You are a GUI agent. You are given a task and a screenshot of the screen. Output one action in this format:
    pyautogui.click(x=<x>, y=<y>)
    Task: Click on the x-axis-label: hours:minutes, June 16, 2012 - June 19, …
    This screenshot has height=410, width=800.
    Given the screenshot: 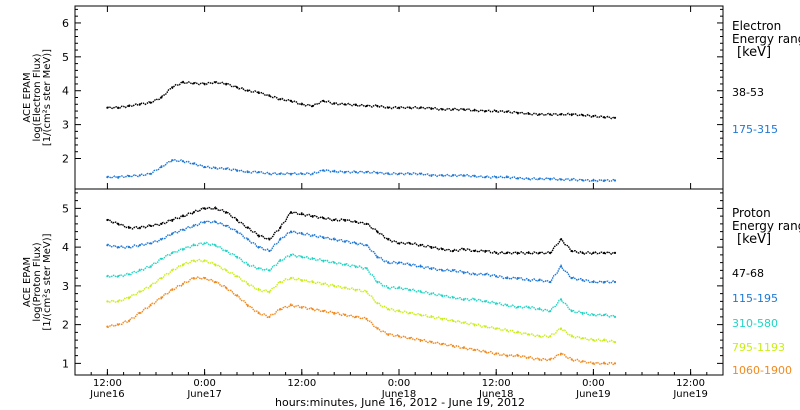 What is the action you would take?
    pyautogui.click(x=400, y=402)
    